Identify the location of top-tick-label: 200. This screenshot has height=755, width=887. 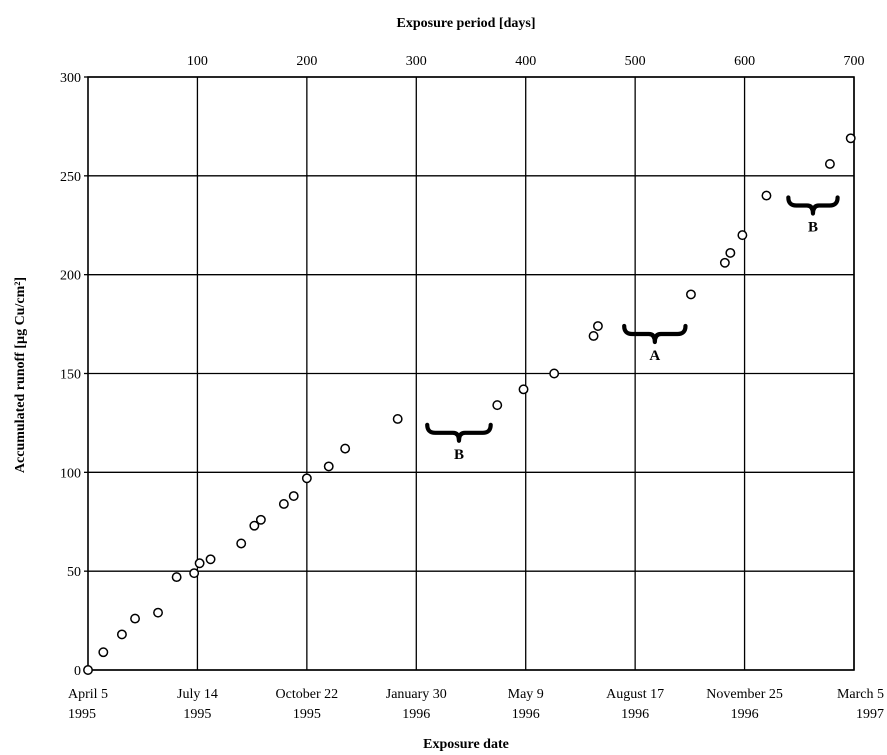
(306, 61).